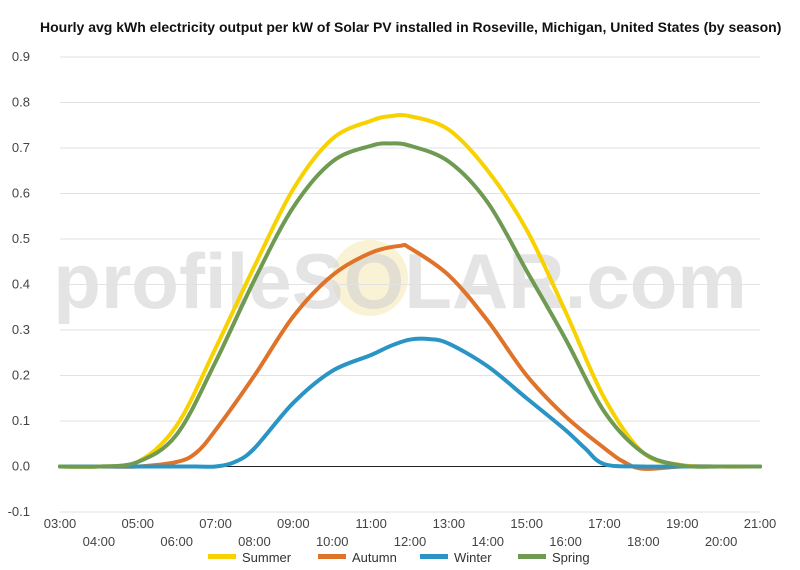 The height and width of the screenshot is (570, 800). What do you see at coordinates (21, 466) in the screenshot?
I see `y-tick-label: 0.0` at bounding box center [21, 466].